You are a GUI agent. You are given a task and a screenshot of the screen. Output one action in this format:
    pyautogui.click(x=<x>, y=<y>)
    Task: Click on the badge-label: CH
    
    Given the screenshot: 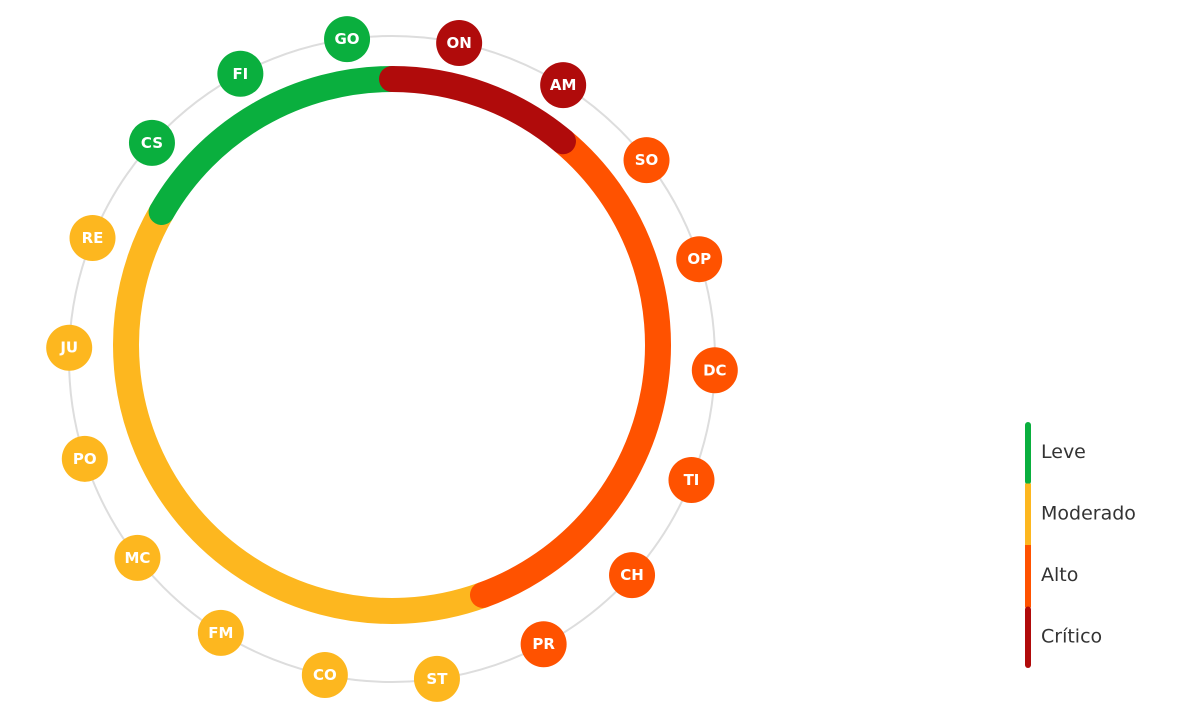 What is the action you would take?
    pyautogui.click(x=632, y=575)
    